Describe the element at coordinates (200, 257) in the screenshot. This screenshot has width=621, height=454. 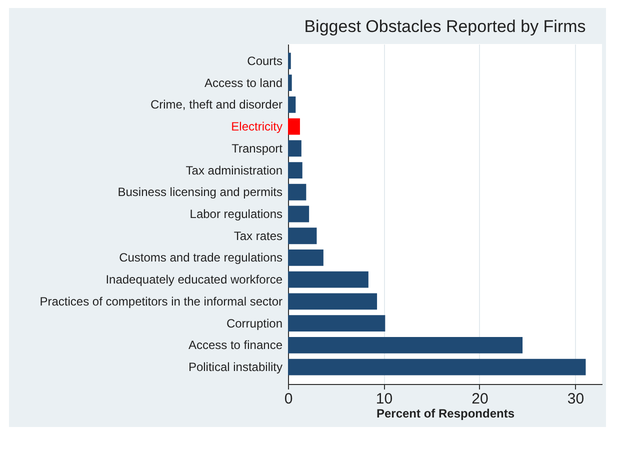
I see `y-tick-label: Customs and trade regulations` at that location.